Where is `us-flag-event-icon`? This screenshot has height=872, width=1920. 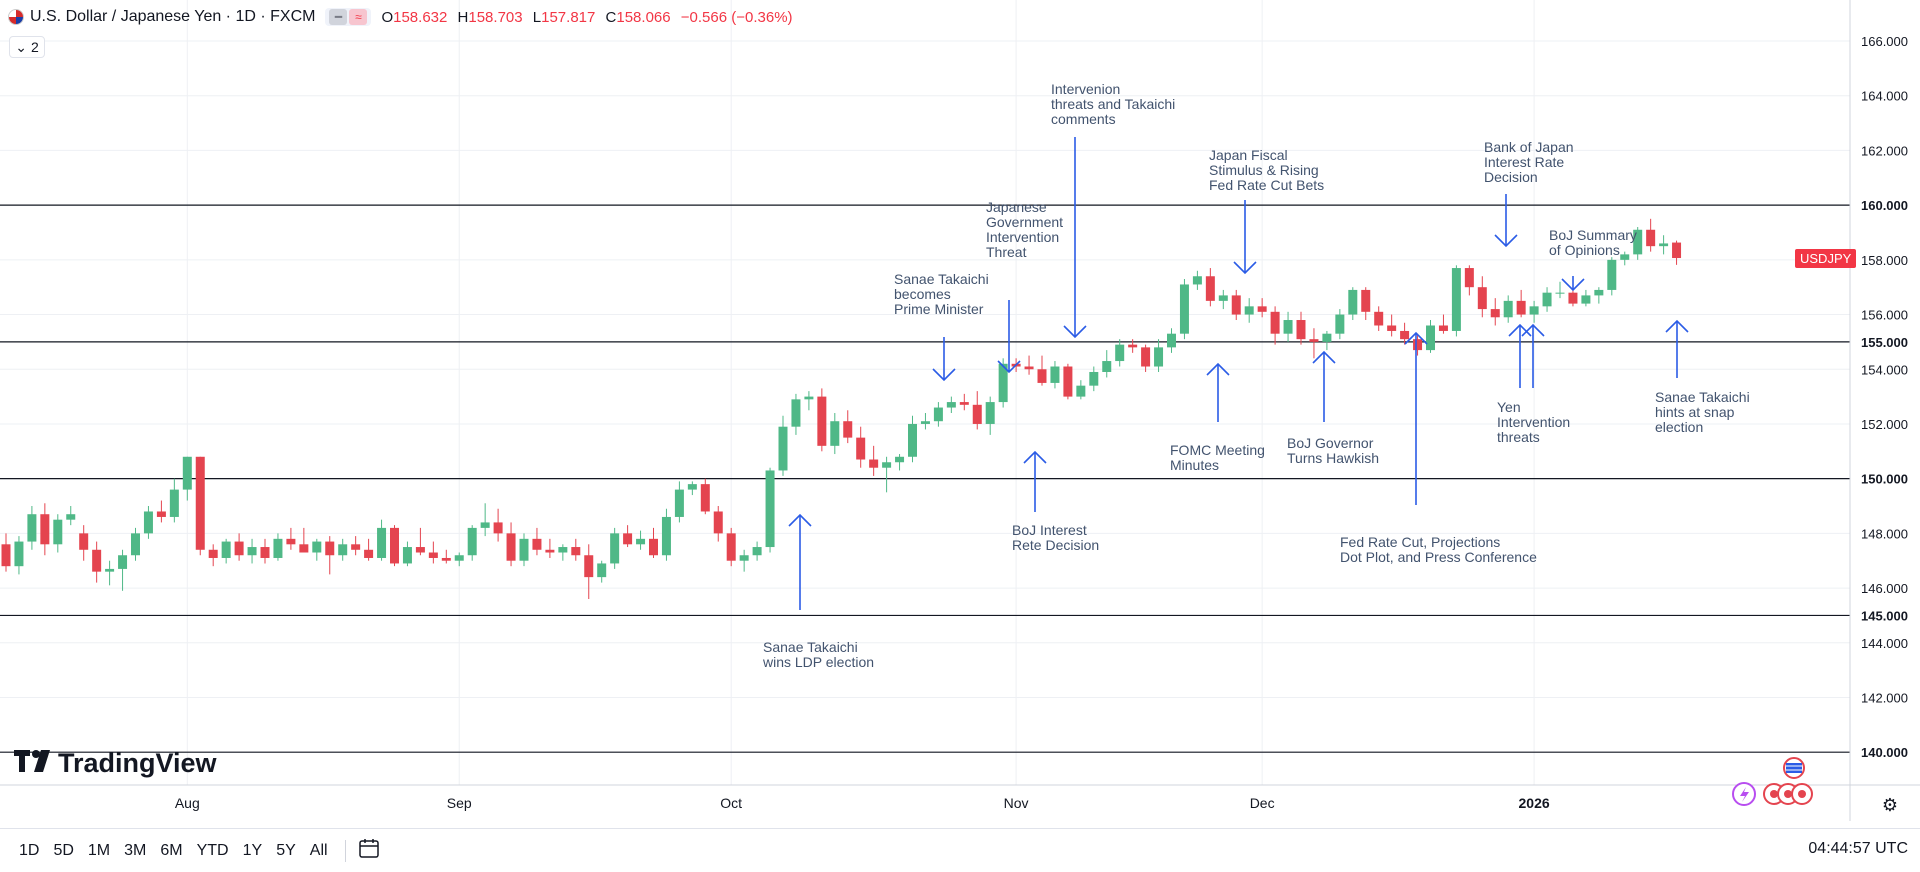 us-flag-event-icon is located at coordinates (1794, 768).